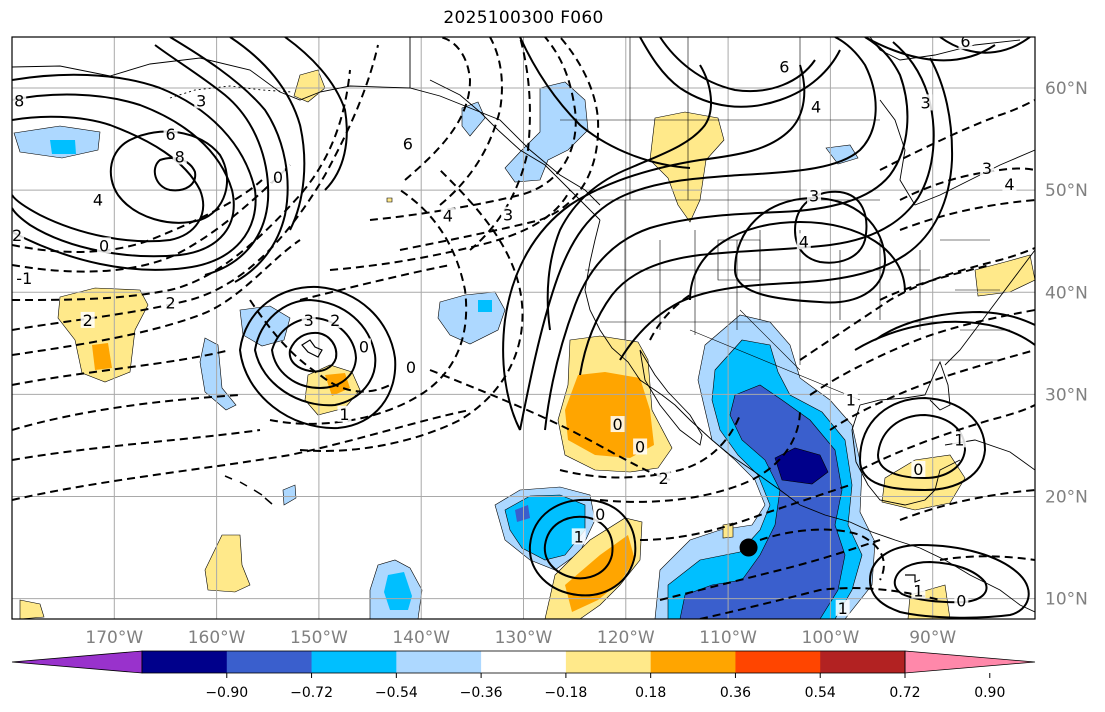 The height and width of the screenshot is (712, 1105). I want to click on colorbar-tick-label: −0.90, so click(226, 693).